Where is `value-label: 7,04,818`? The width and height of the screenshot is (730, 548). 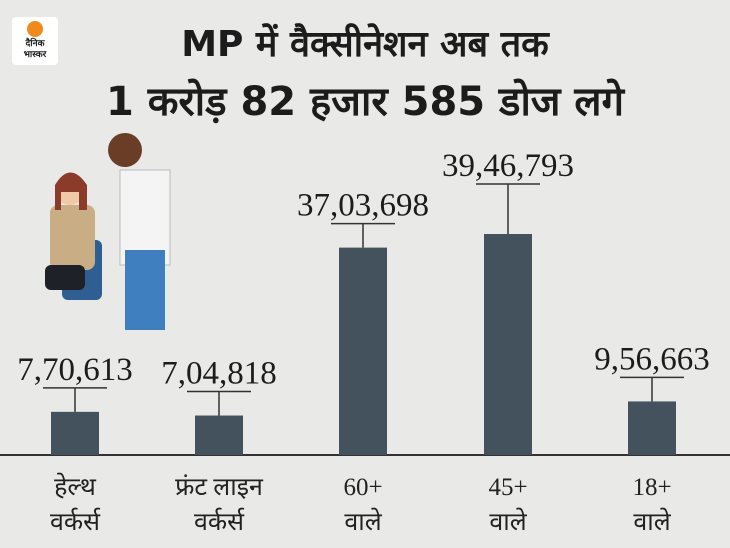
value-label: 7,04,818 is located at coordinates (219, 374).